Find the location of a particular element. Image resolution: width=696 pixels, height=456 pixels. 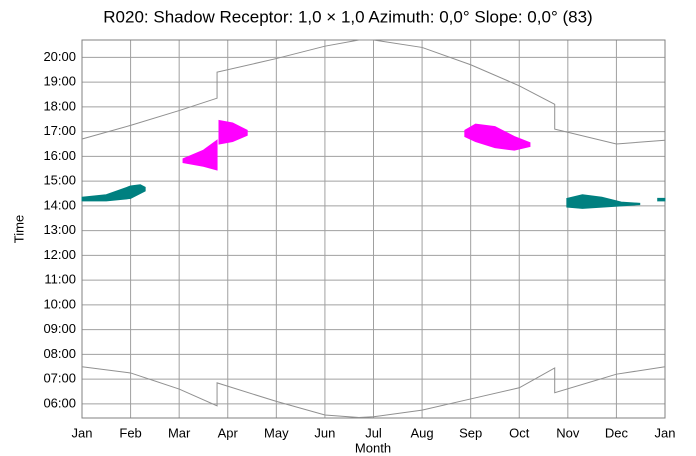

y-tick-label: 18:00 is located at coordinates (59, 105).